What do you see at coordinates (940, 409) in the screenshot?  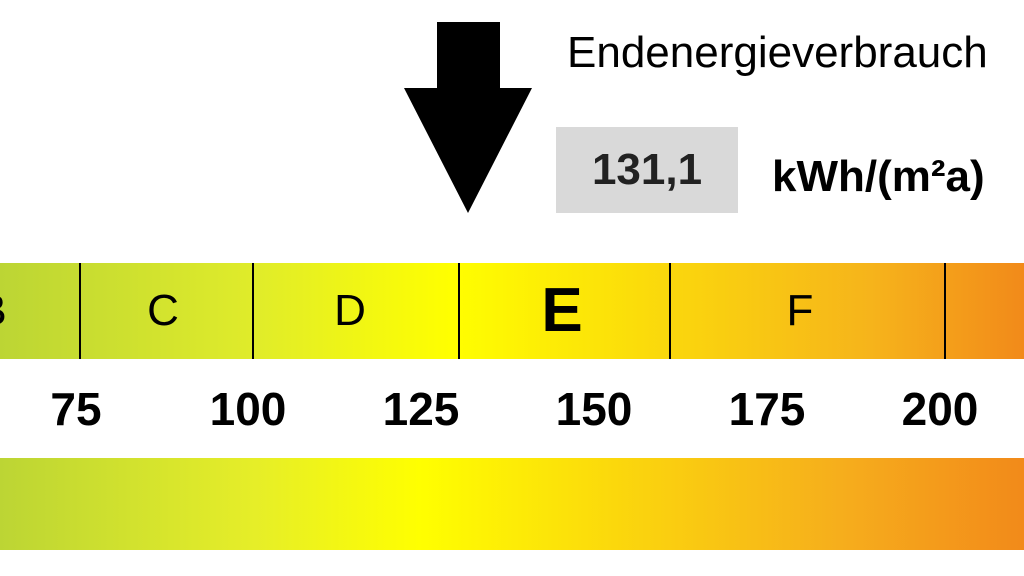 I see `tick-label: 200` at bounding box center [940, 409].